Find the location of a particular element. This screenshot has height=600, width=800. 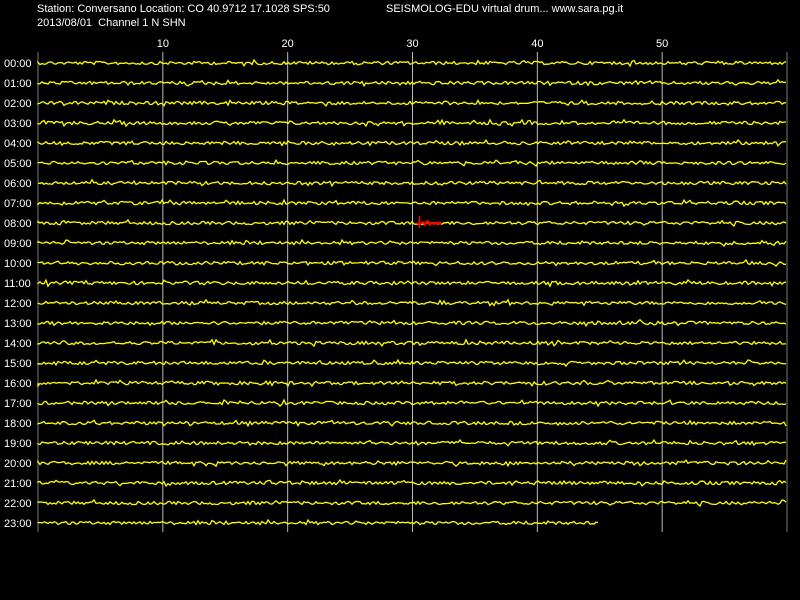

date-channel-info: 2013/08/01 Channel 1 N SHN is located at coordinates (111, 23).